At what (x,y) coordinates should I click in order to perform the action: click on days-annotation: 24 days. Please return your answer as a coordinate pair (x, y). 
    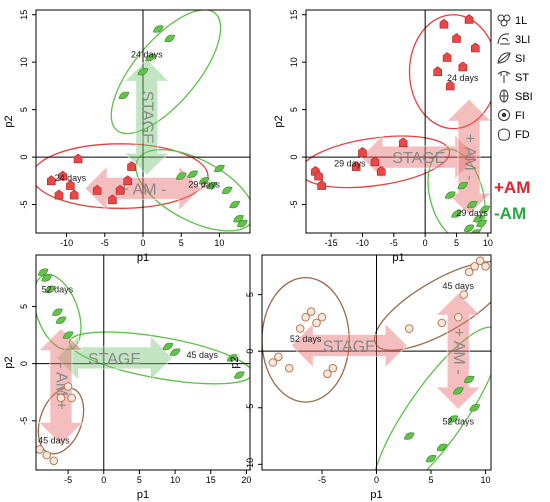
    Looking at the image, I should click on (147, 54).